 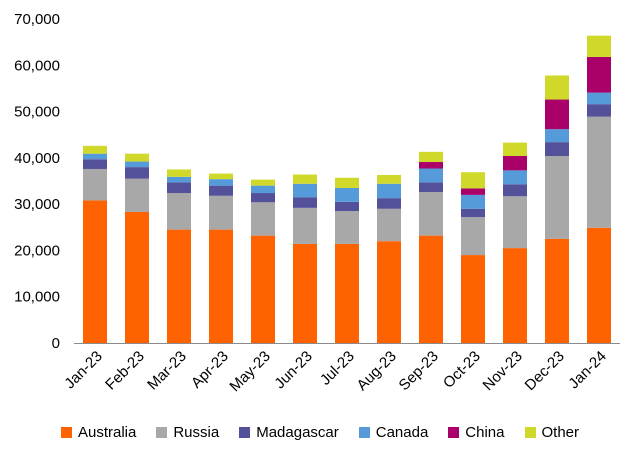 I want to click on legend-item-russia: Russia, so click(x=187, y=432).